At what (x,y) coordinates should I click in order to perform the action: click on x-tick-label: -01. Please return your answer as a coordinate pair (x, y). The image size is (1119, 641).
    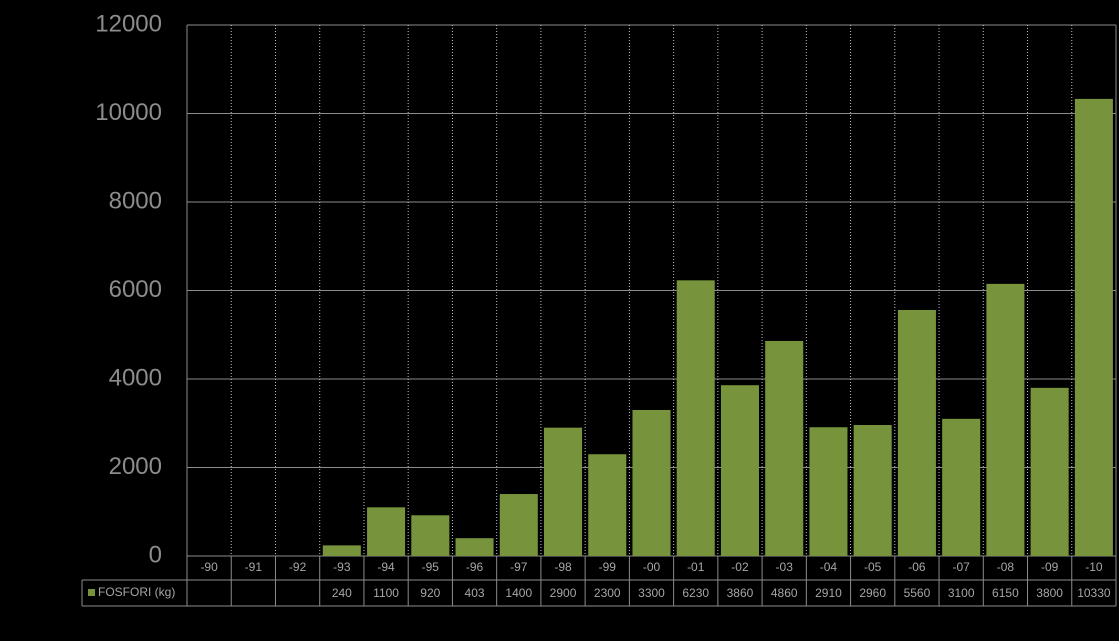
    Looking at the image, I should click on (696, 567).